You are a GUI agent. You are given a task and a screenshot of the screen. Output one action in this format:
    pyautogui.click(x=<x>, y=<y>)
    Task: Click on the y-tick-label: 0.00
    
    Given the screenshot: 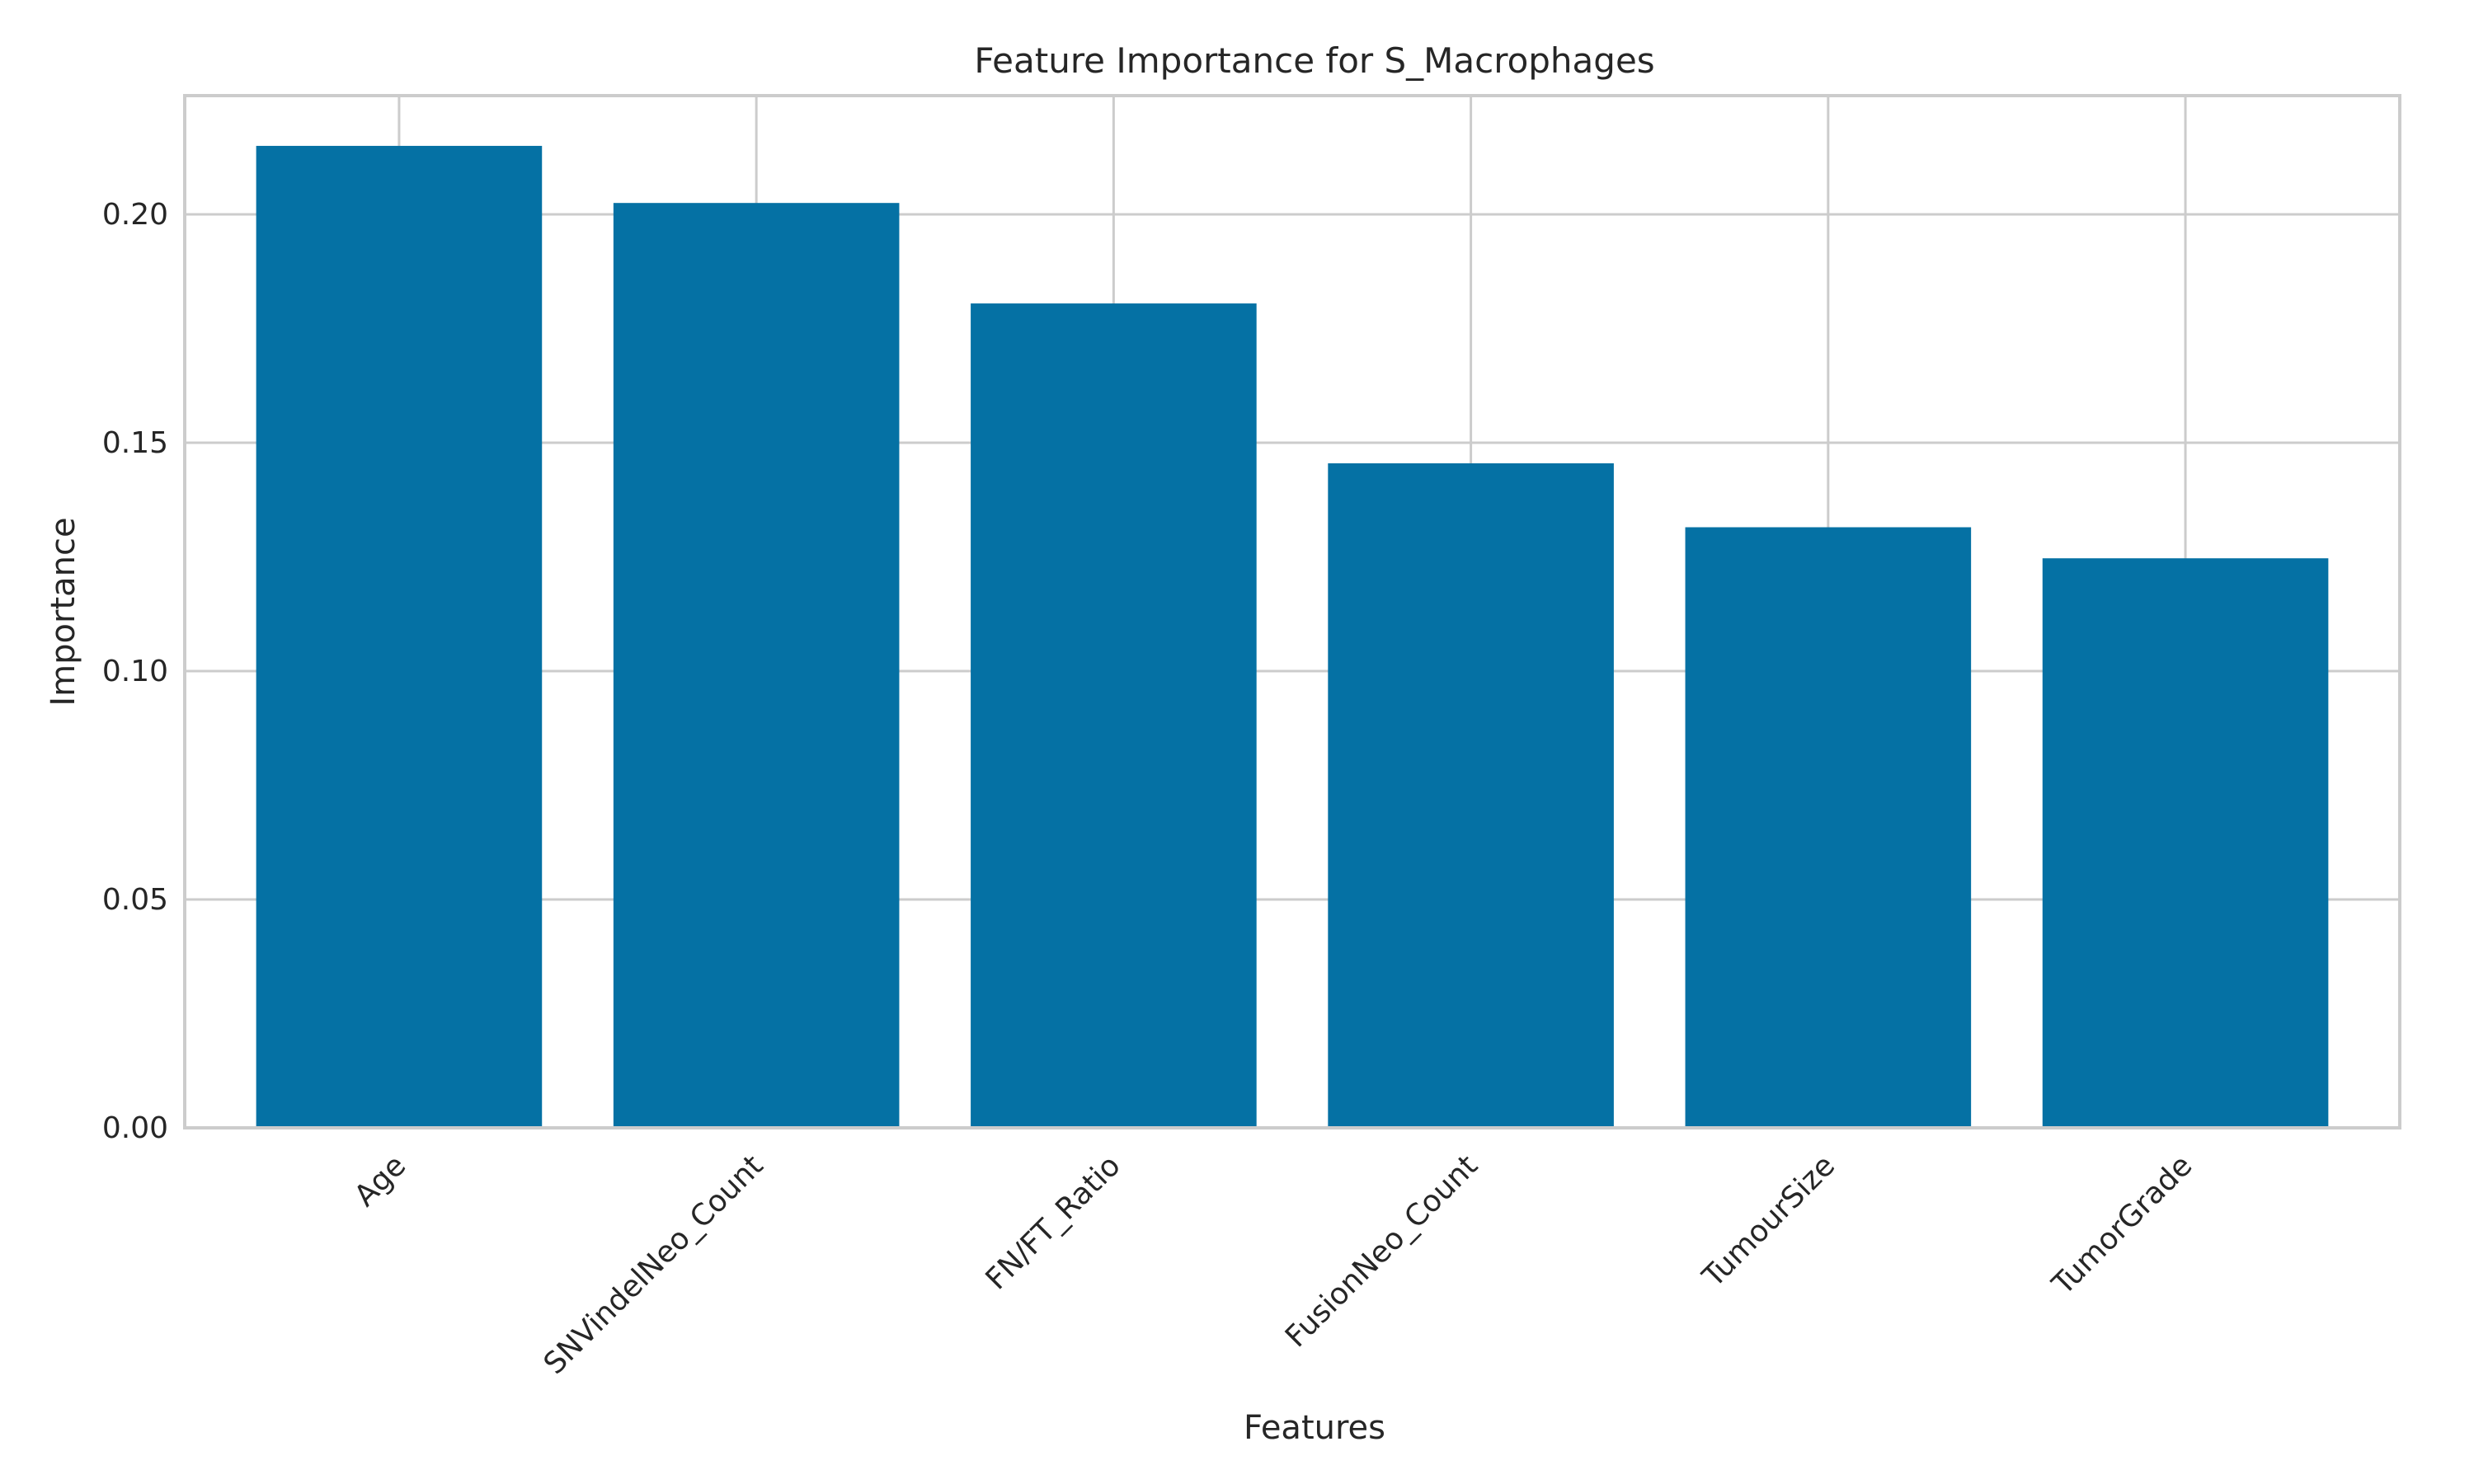 What is the action you would take?
    pyautogui.click(x=135, y=1128)
    